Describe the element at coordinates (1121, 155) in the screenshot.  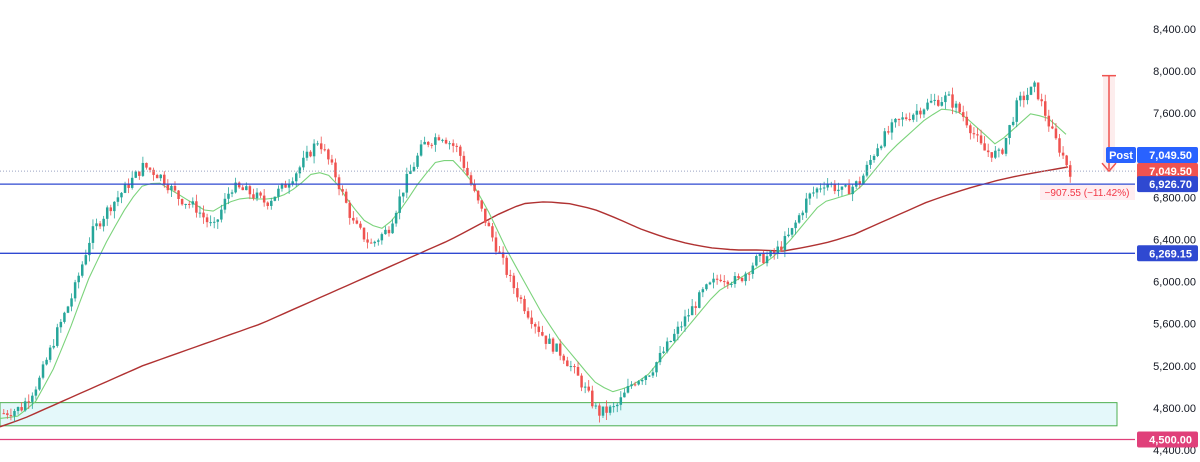
I see `post-badge-bg` at that location.